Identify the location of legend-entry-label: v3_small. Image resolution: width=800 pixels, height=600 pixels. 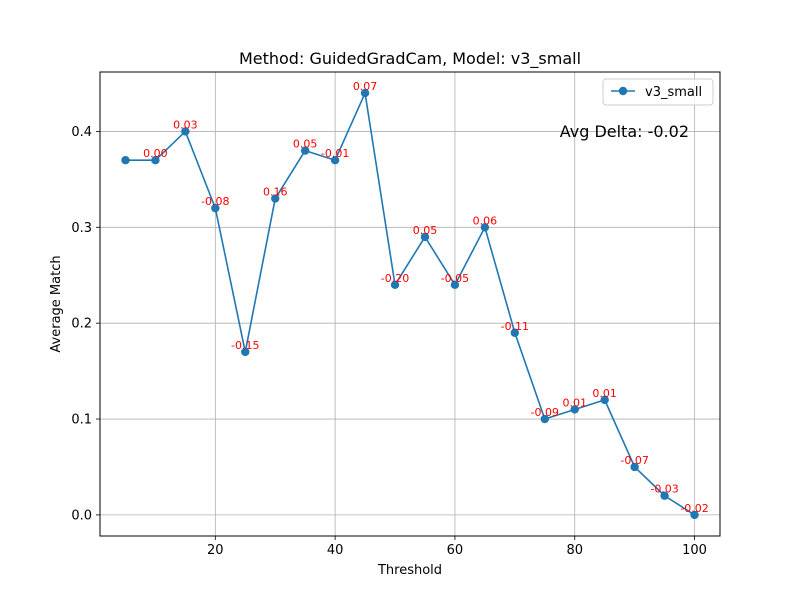
(673, 92).